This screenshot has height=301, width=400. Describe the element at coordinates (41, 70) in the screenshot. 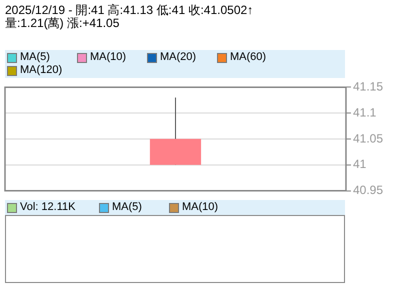

I see `legend-label: MA(120)` at that location.